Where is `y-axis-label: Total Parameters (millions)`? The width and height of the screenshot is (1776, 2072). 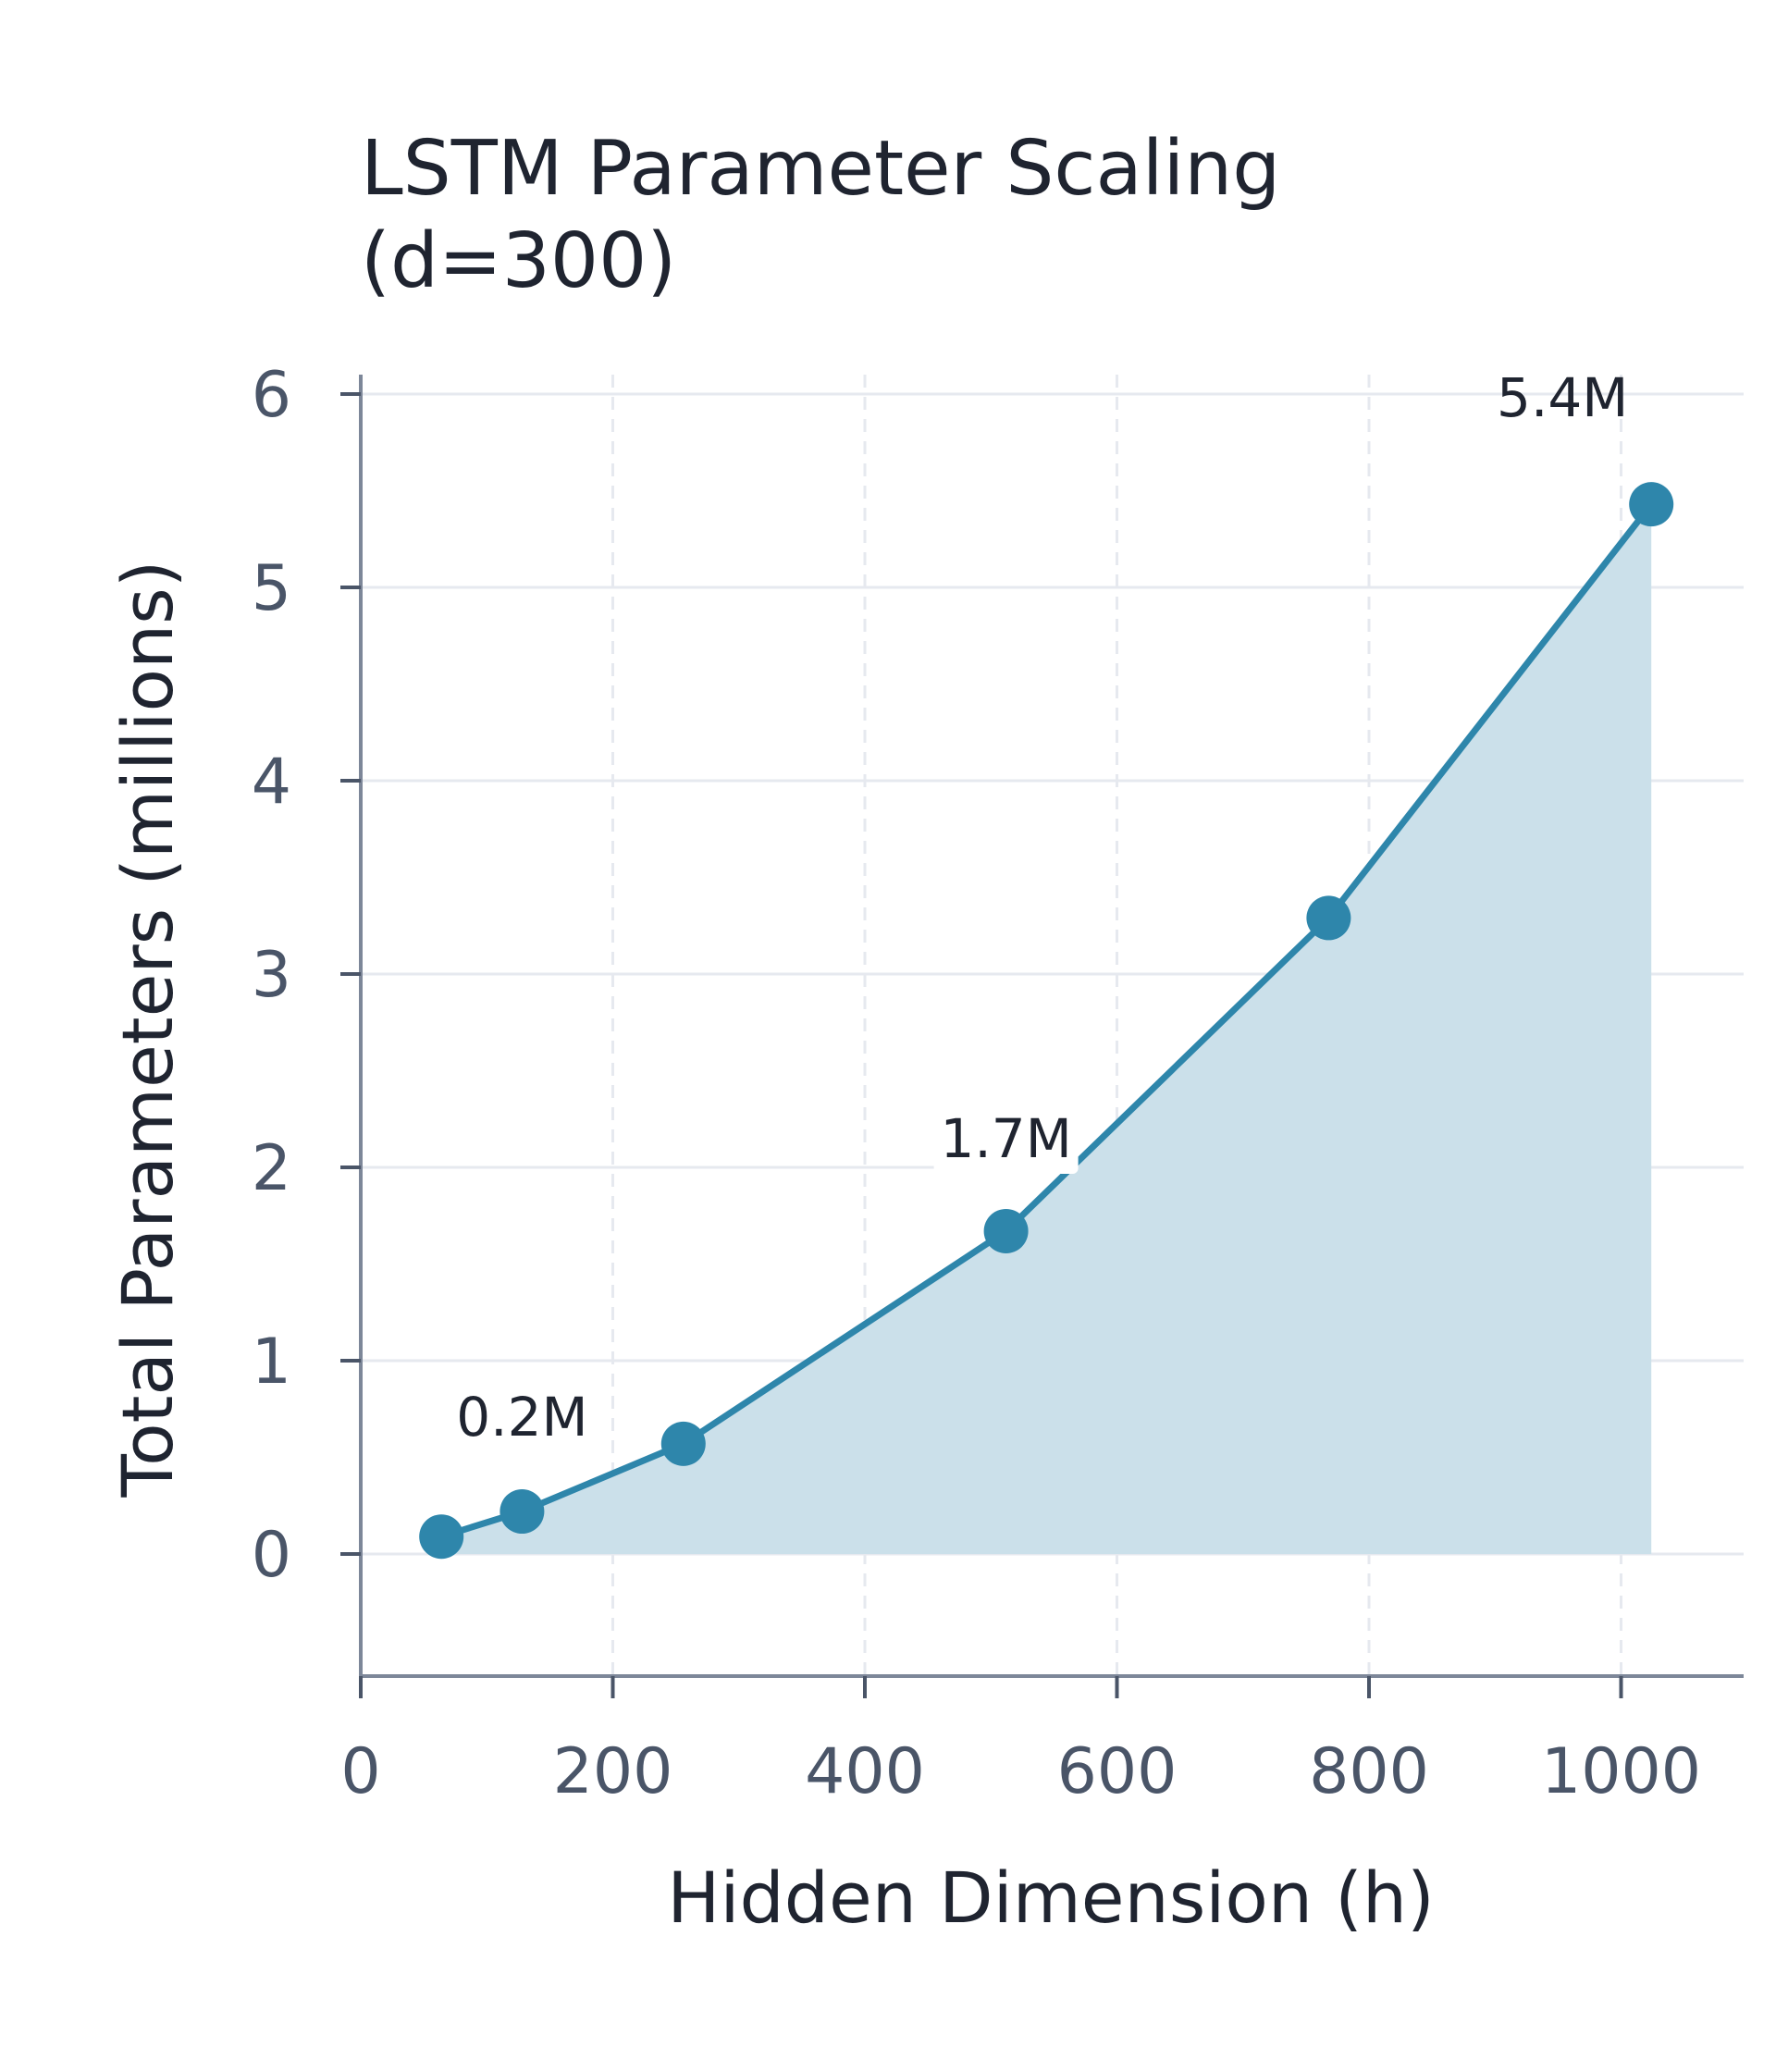
y-axis-label: Total Parameters (millions) is located at coordinates (148, 1030).